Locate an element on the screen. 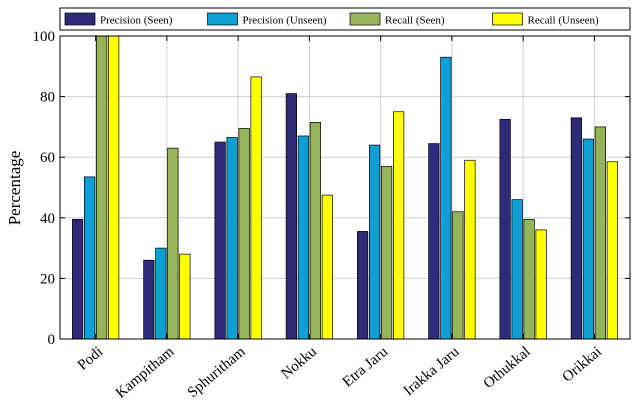 The image size is (643, 417). x-tick-label: Etra Jaru is located at coordinates (366, 366).